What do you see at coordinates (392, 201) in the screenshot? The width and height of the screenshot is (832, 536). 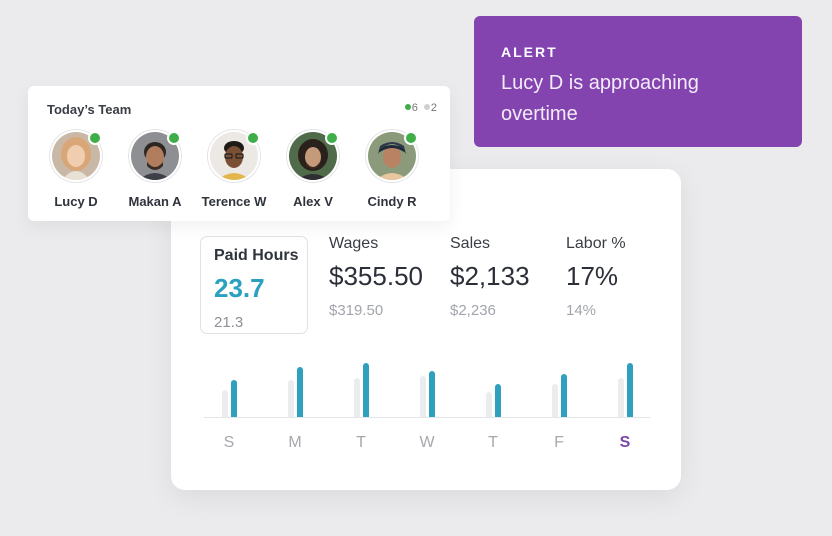 I see `member-name: Cindy R` at bounding box center [392, 201].